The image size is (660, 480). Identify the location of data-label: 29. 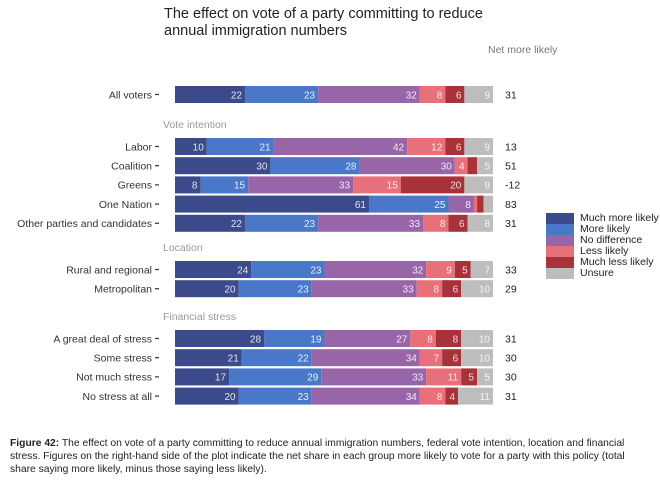
(313, 378).